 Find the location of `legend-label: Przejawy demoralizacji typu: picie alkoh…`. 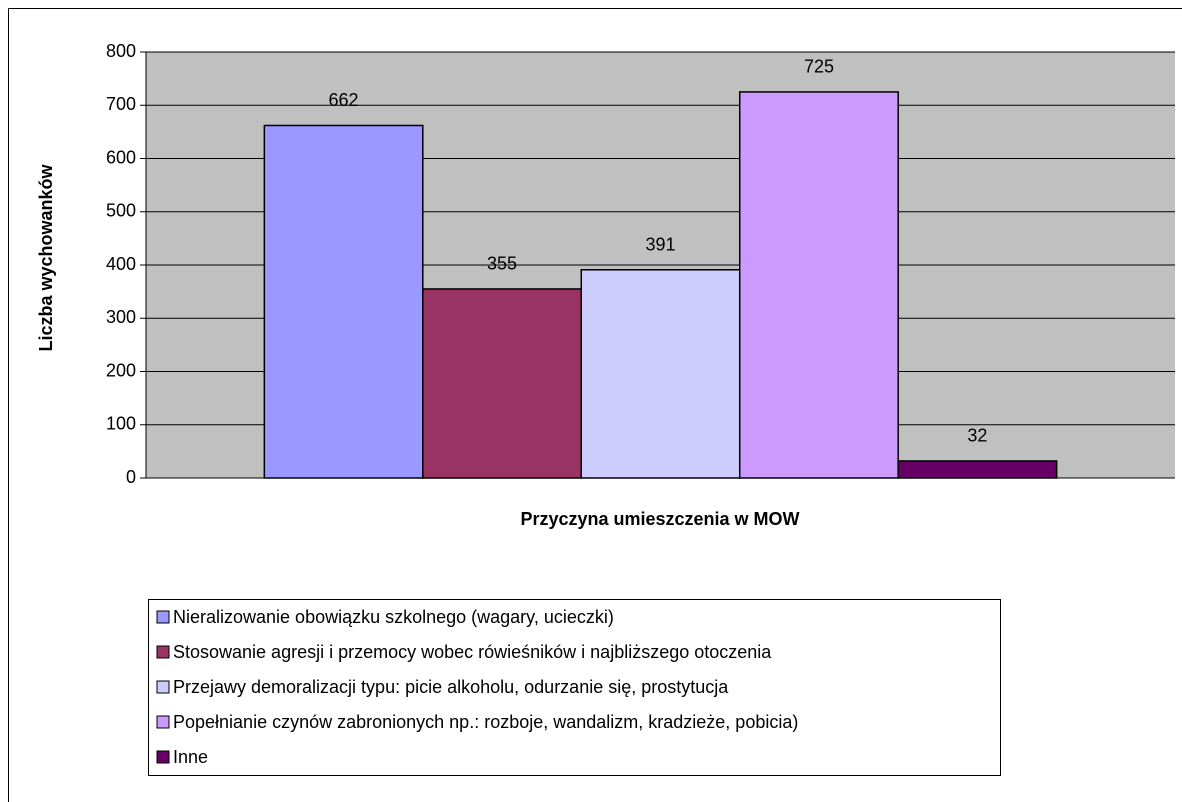

legend-label: Przejawy demoralizacji typu: picie alkoh… is located at coordinates (451, 687).